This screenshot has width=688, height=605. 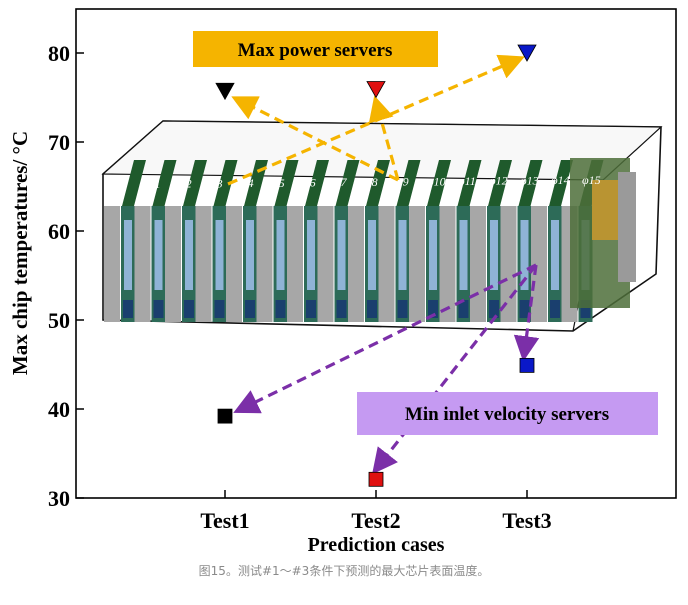 I want to click on min-velocity-annotation: Min inlet velocity servers, so click(x=507, y=413).